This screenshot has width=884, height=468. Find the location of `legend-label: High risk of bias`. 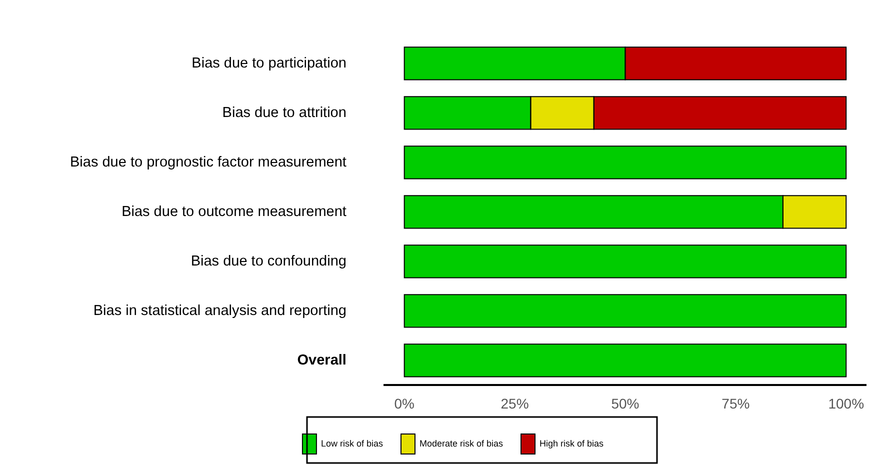

legend-label: High risk of bias is located at coordinates (572, 443).